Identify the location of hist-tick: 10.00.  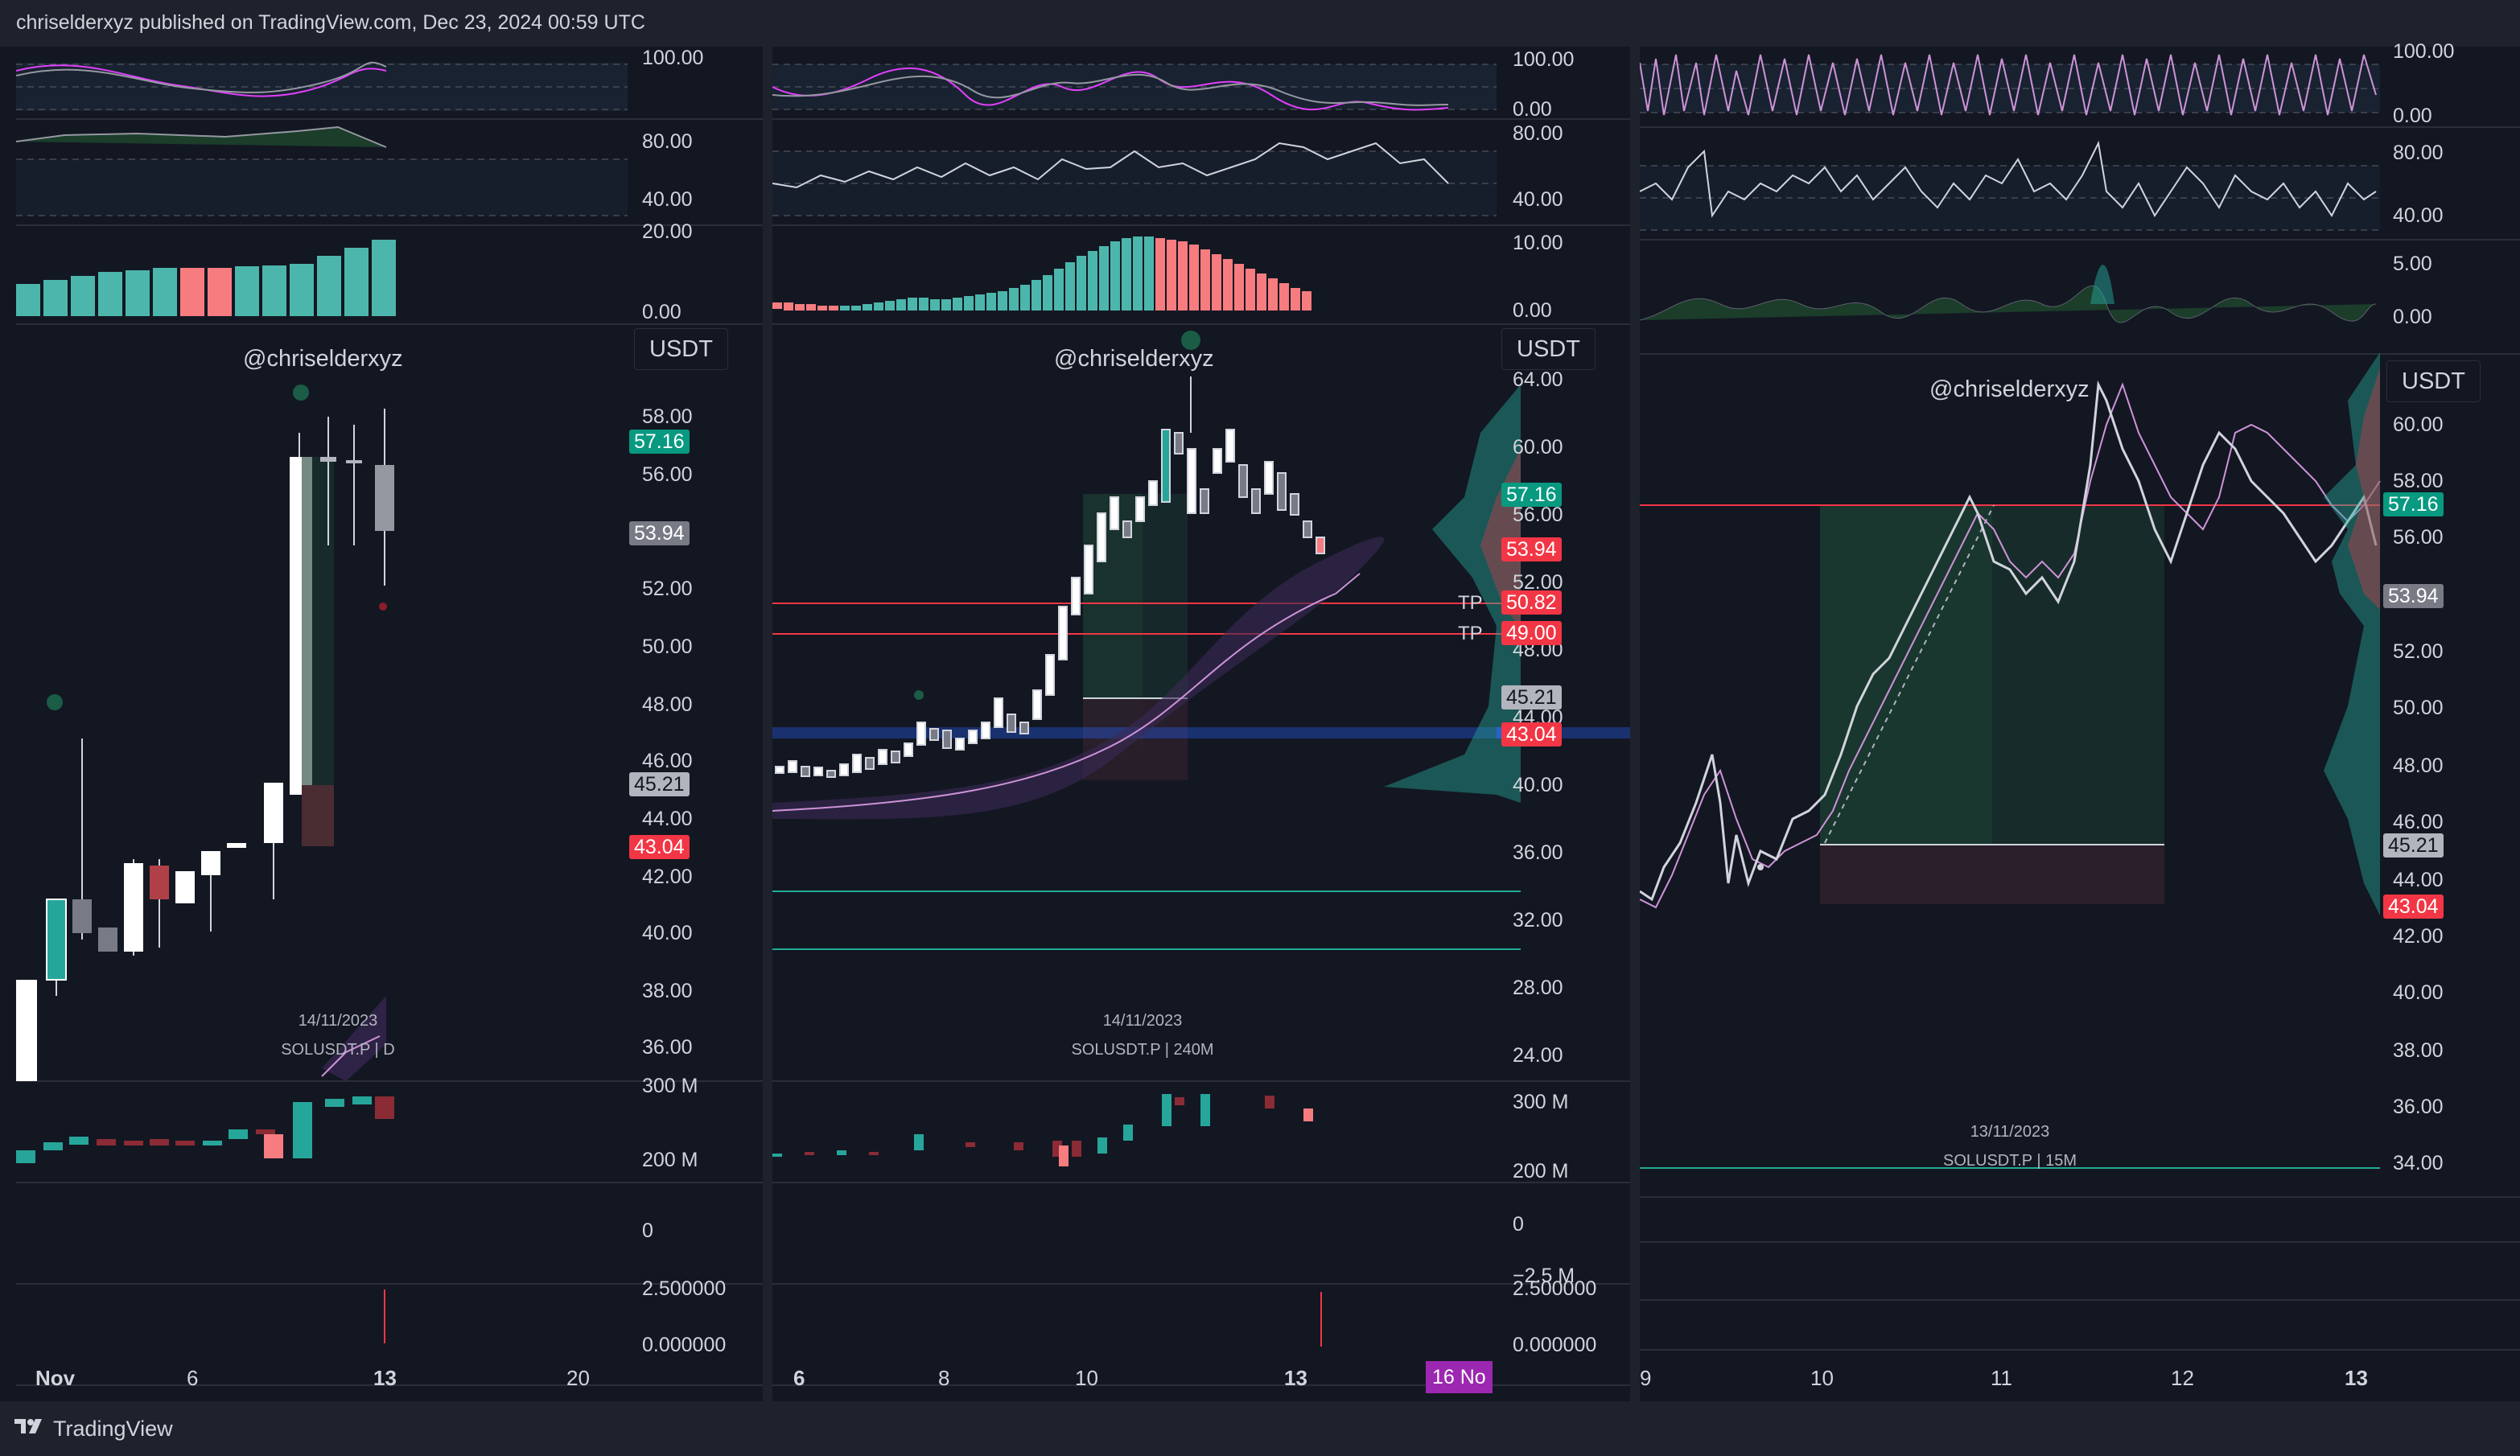
(1538, 243).